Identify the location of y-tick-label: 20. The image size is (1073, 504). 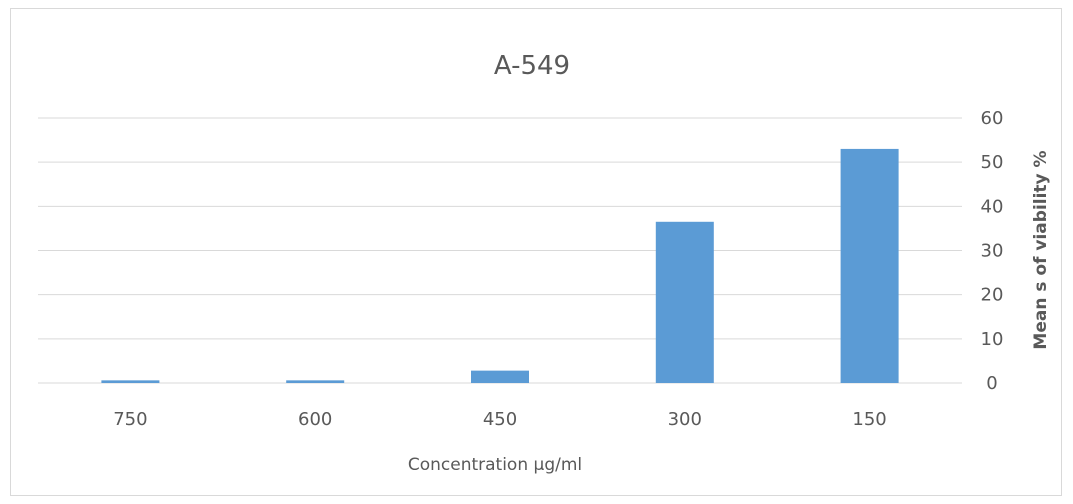
(992, 295).